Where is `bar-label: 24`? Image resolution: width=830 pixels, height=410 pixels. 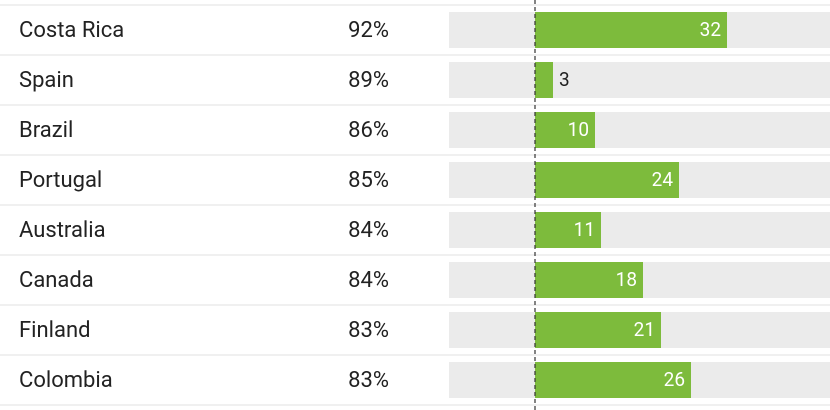
bar-label: 24 is located at coordinates (663, 179).